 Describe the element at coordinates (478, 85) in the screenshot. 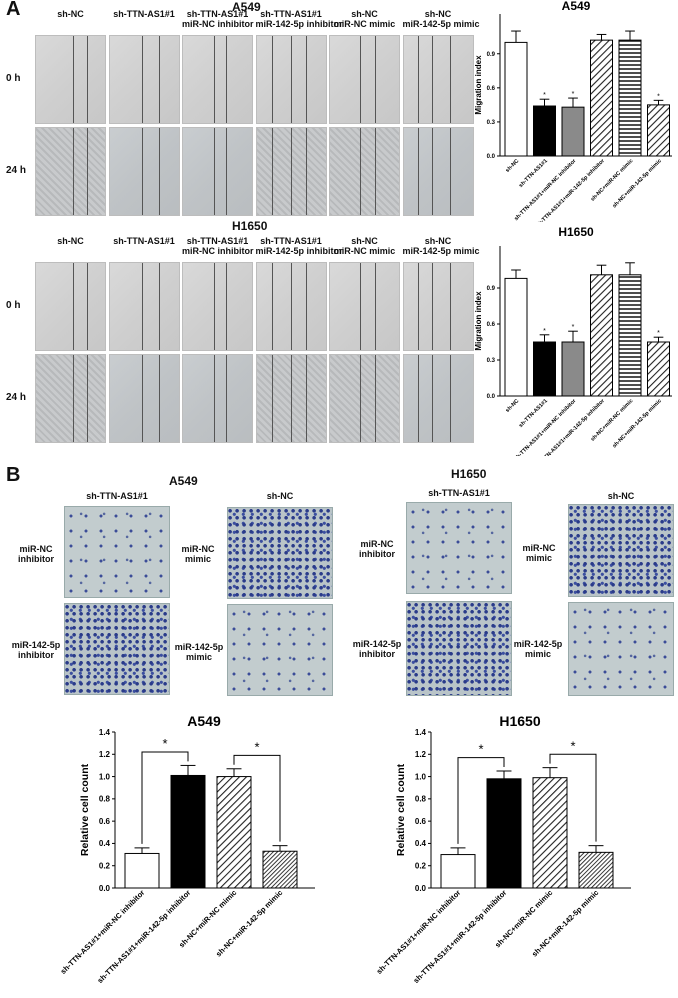

I see `y-axis-label: Migration index` at that location.